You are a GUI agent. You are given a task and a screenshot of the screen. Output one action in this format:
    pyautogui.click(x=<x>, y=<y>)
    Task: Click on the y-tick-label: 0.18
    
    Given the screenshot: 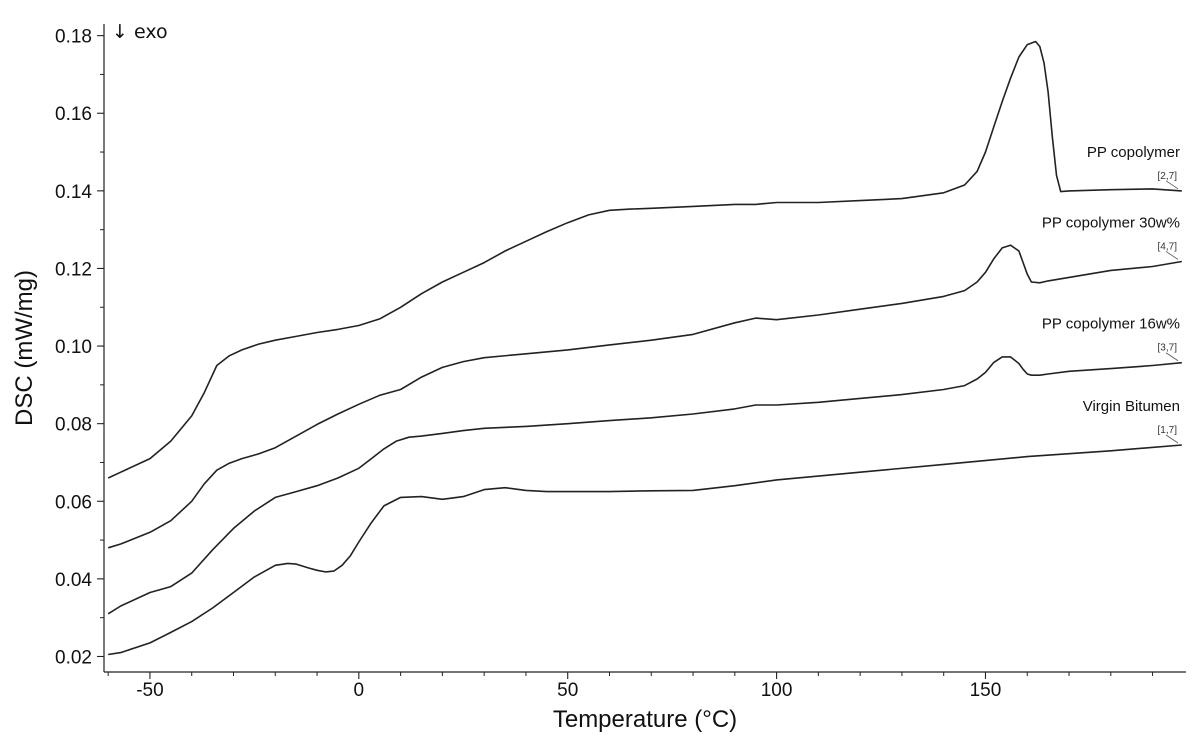 What is the action you would take?
    pyautogui.click(x=73, y=37)
    